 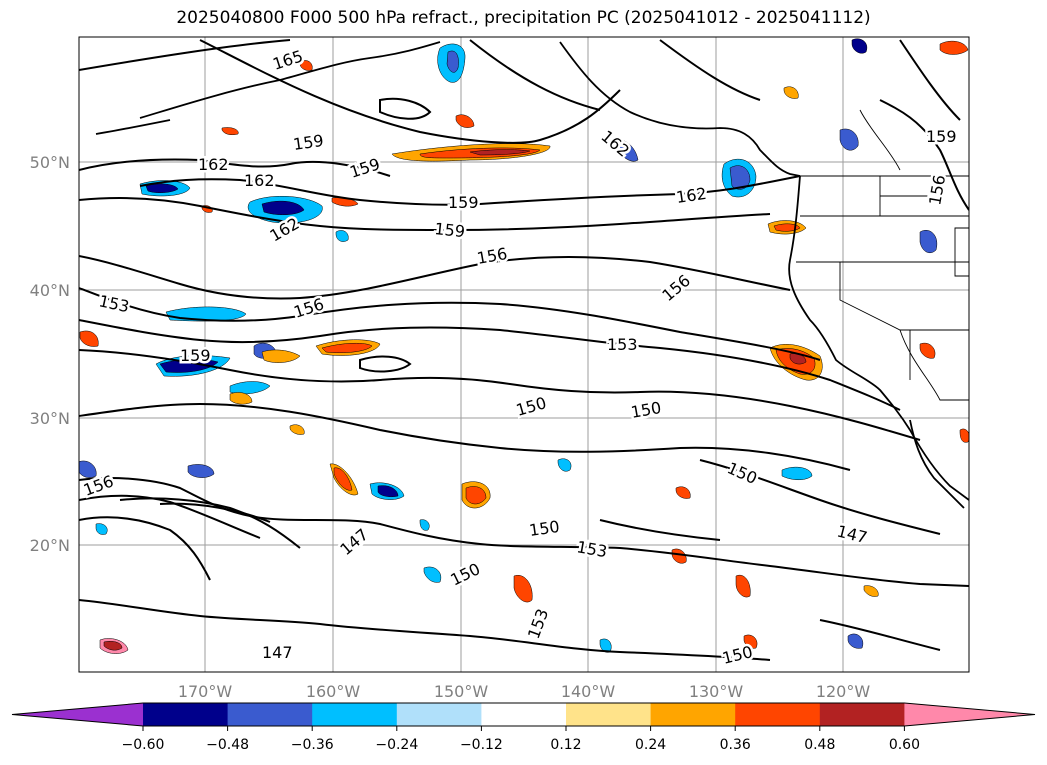 What do you see at coordinates (50, 545) in the screenshot?
I see `lat-tick-label: 20°N` at bounding box center [50, 545].